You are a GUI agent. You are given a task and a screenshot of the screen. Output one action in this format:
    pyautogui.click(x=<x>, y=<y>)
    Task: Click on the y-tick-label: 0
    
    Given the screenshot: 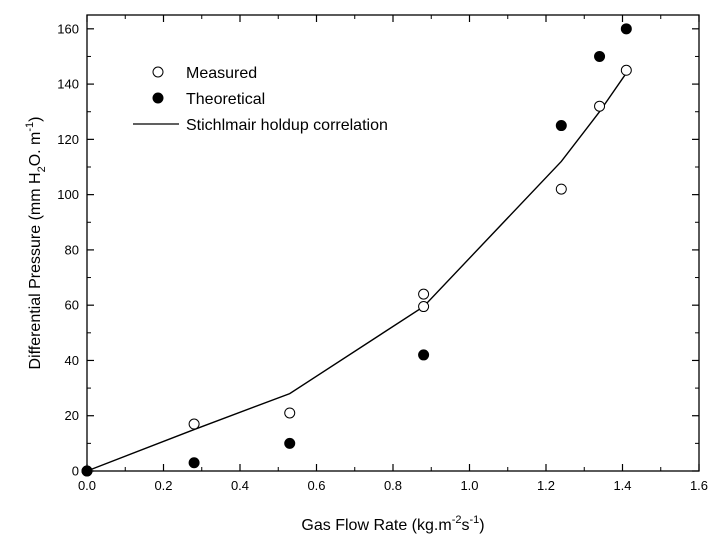 What is the action you would take?
    pyautogui.click(x=75, y=471)
    